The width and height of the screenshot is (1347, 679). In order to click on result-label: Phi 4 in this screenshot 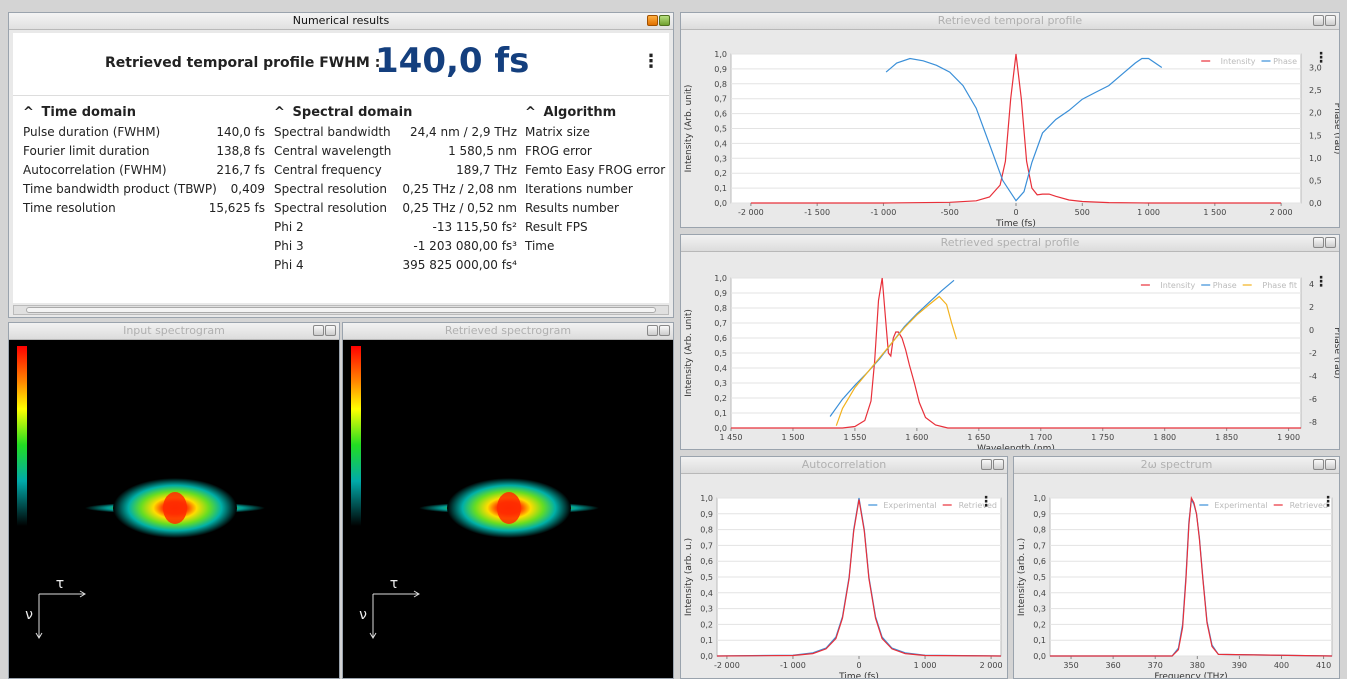, I will do `click(289, 265)`.